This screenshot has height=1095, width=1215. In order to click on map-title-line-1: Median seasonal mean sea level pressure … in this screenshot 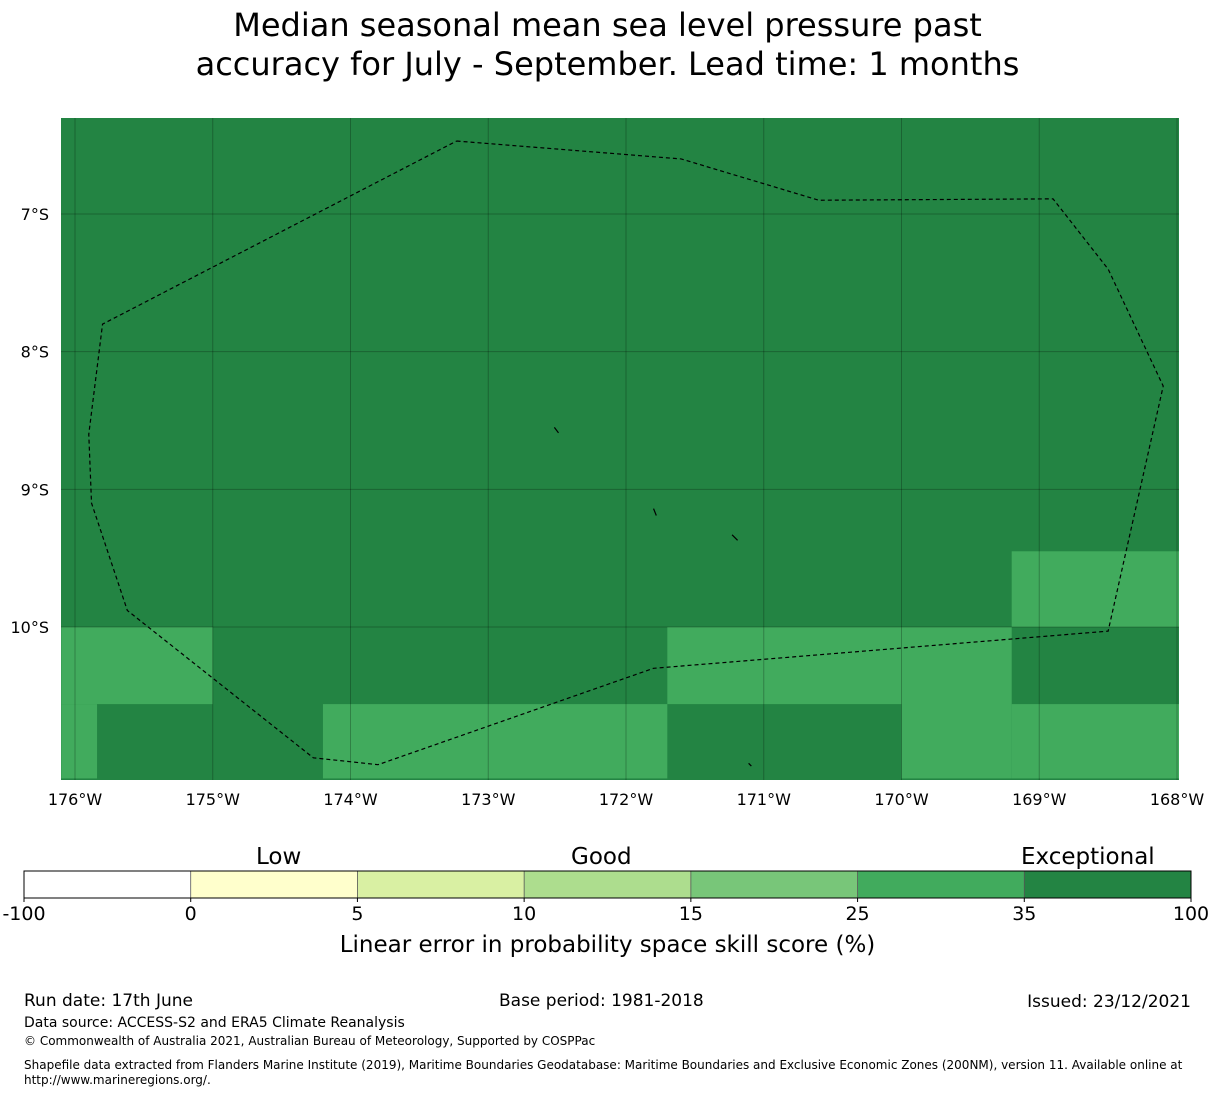, I will do `click(607, 25)`.